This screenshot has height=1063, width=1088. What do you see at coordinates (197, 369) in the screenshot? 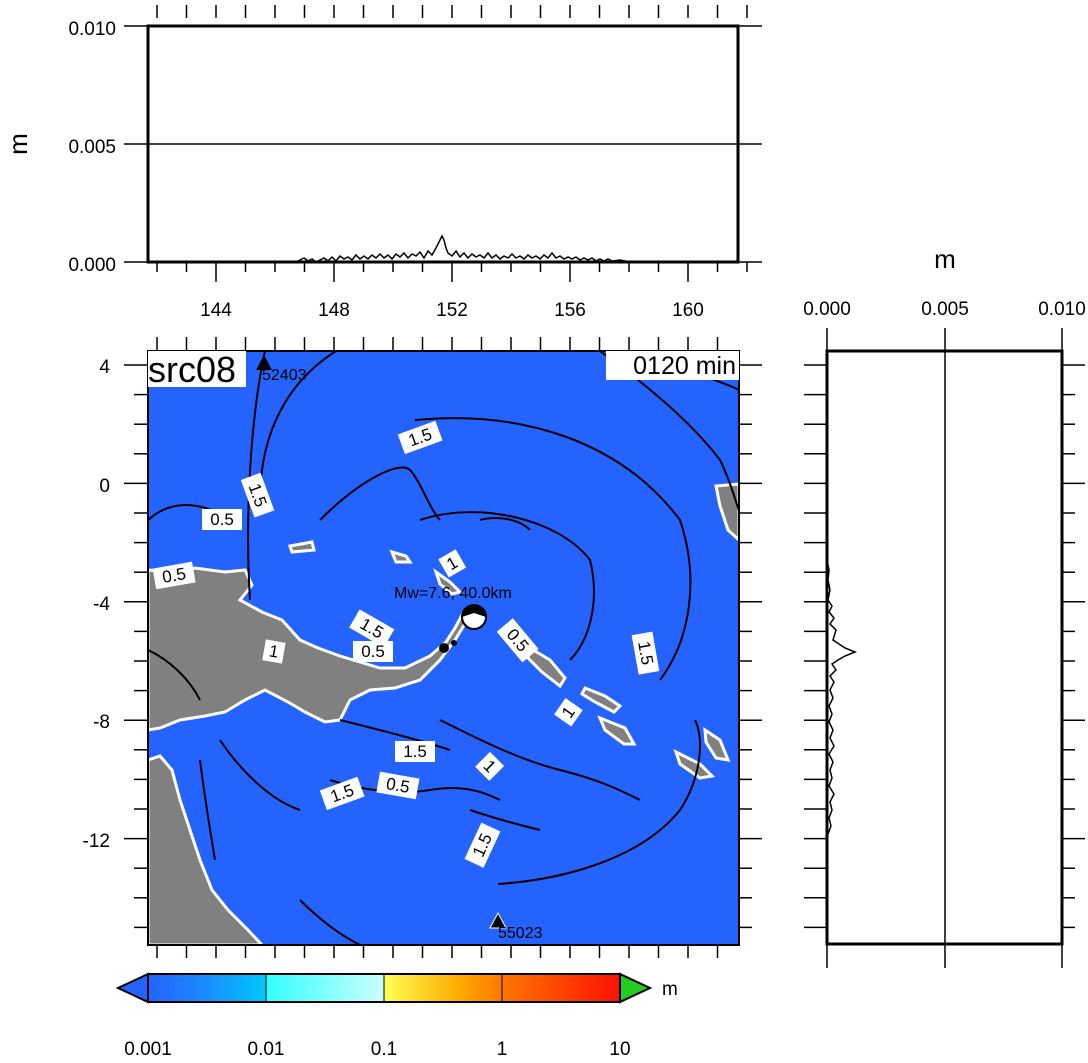
I see `run-label-bg` at bounding box center [197, 369].